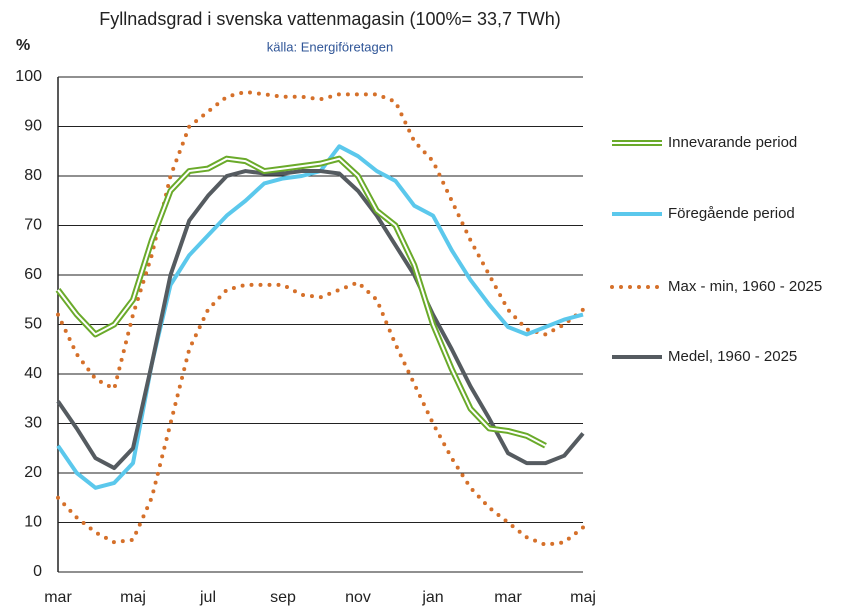  What do you see at coordinates (207, 597) in the screenshot?
I see `x-tick-label: jul` at bounding box center [207, 597].